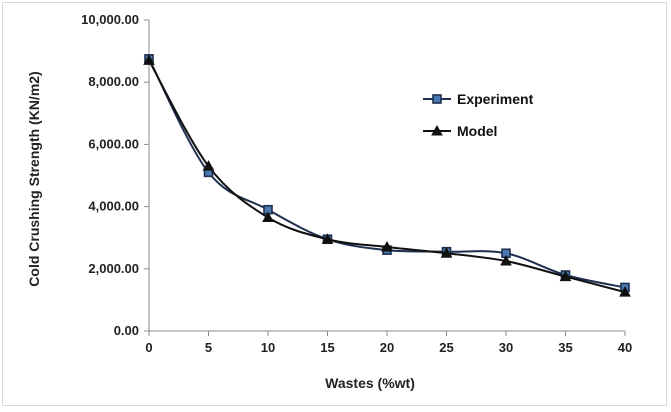 The image size is (671, 412). I want to click on y-axis-title: Cold Crushing Strength (KN/m2), so click(34, 178).